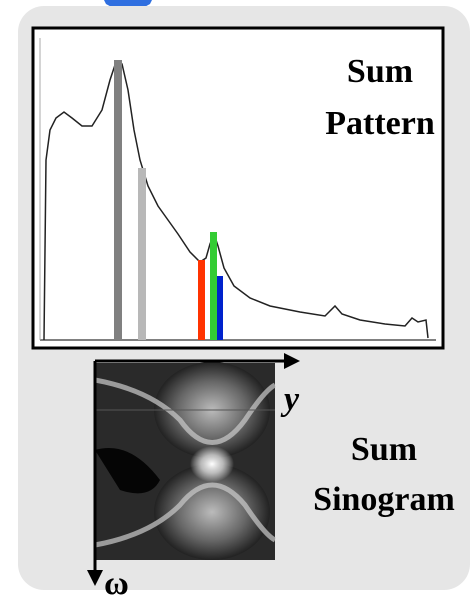  What do you see at coordinates (384, 499) in the screenshot?
I see `sinogram-label: Sinogram` at bounding box center [384, 499].